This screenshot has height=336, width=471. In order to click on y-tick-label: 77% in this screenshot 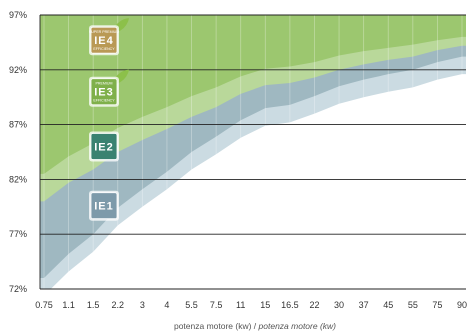, I will do `click(18, 234)`.